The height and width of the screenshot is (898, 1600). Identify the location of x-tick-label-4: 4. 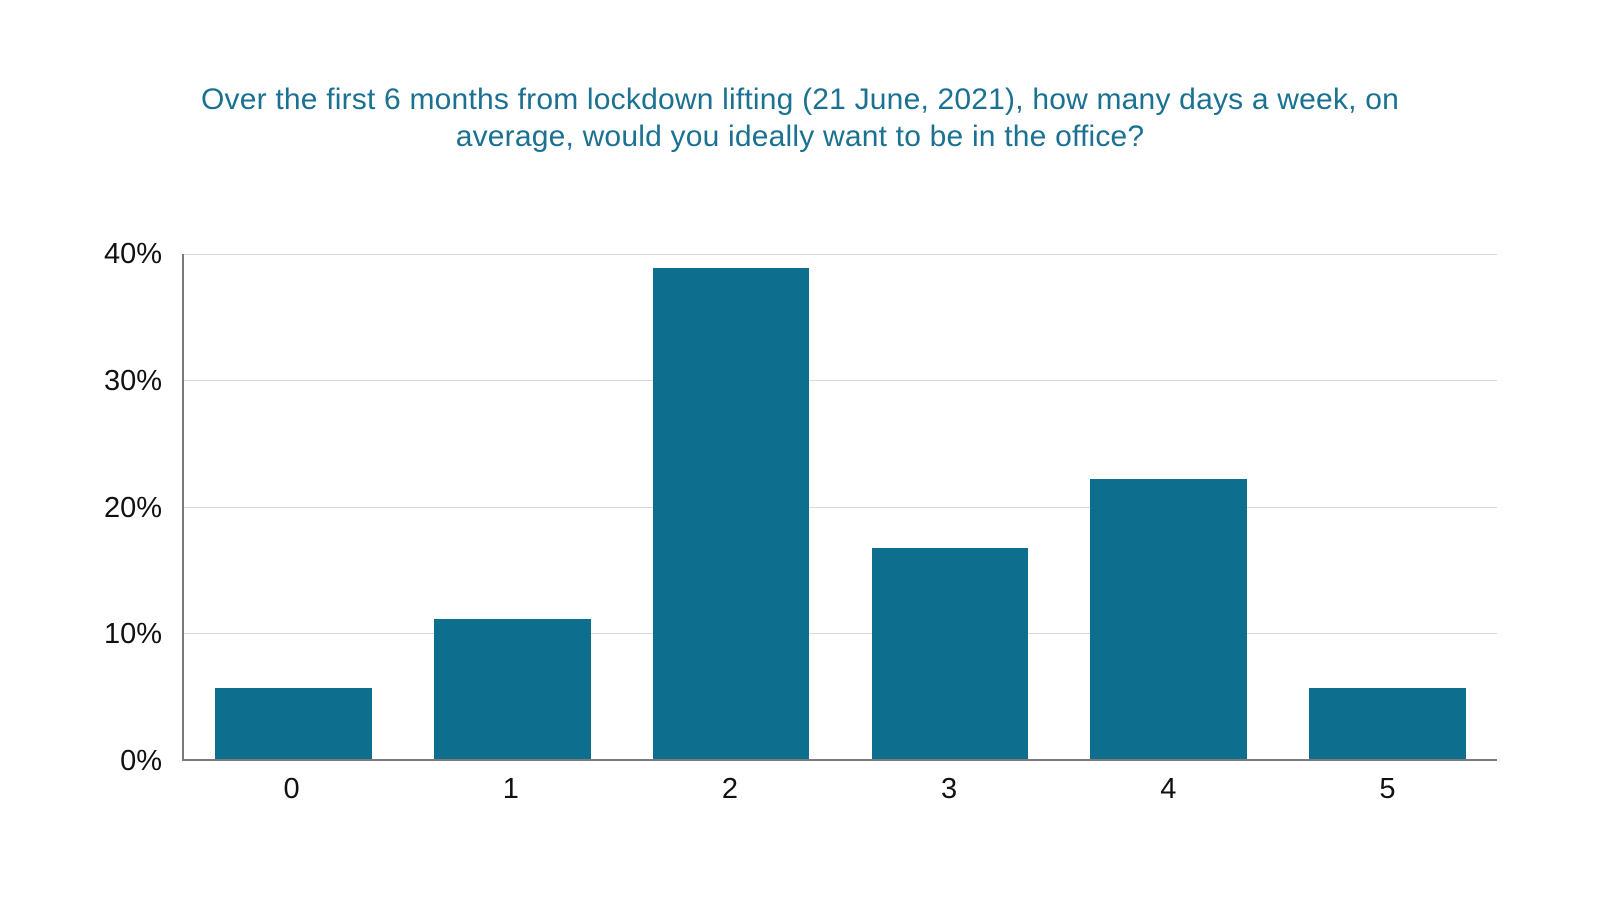
(1168, 789).